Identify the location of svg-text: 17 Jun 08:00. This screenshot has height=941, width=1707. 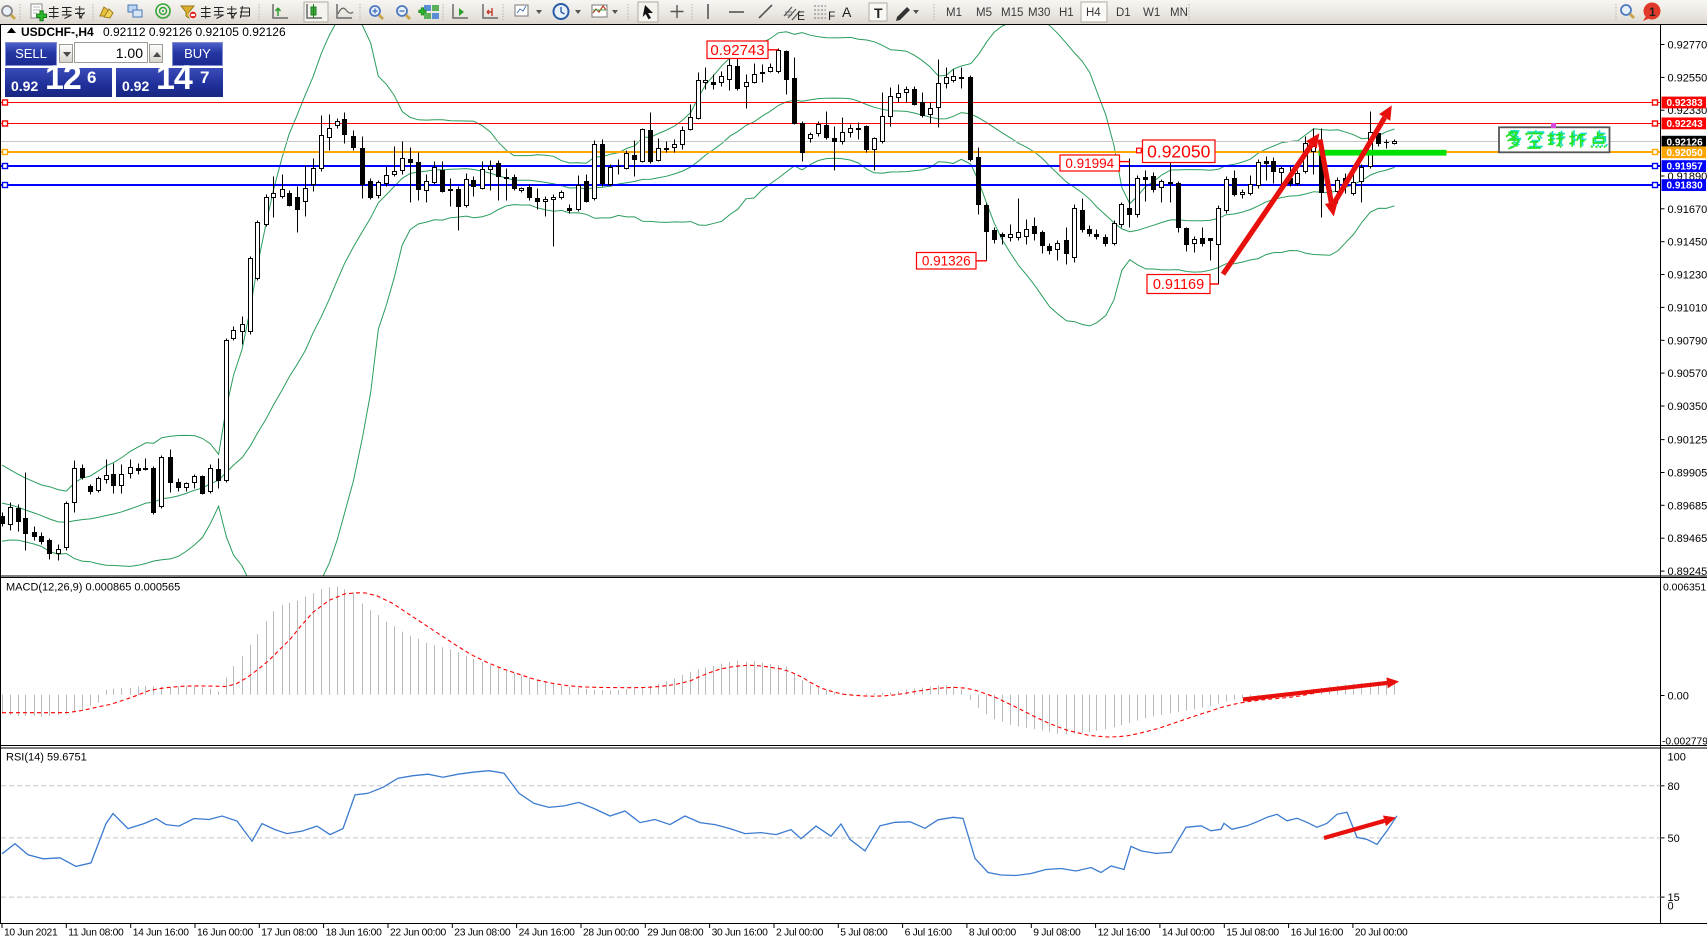
(289, 933).